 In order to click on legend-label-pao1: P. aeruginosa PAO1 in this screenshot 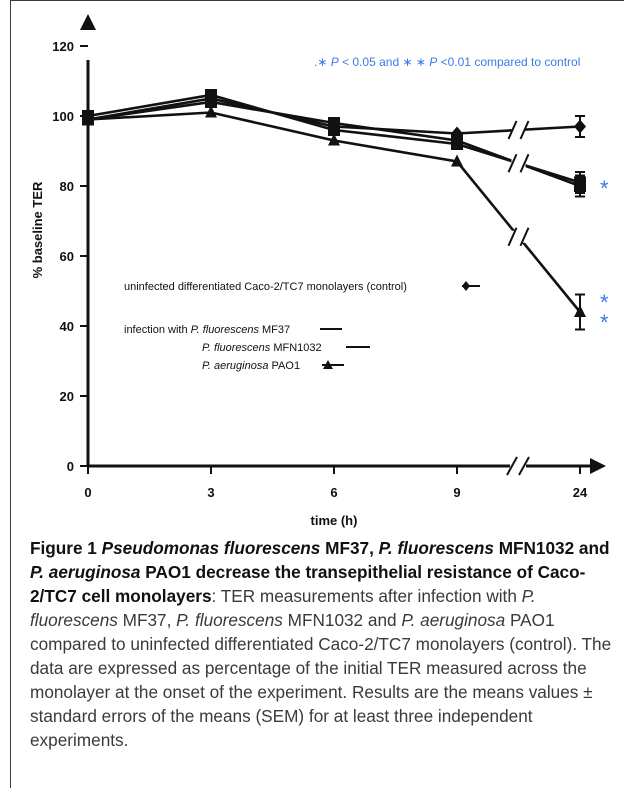, I will do `click(251, 366)`.